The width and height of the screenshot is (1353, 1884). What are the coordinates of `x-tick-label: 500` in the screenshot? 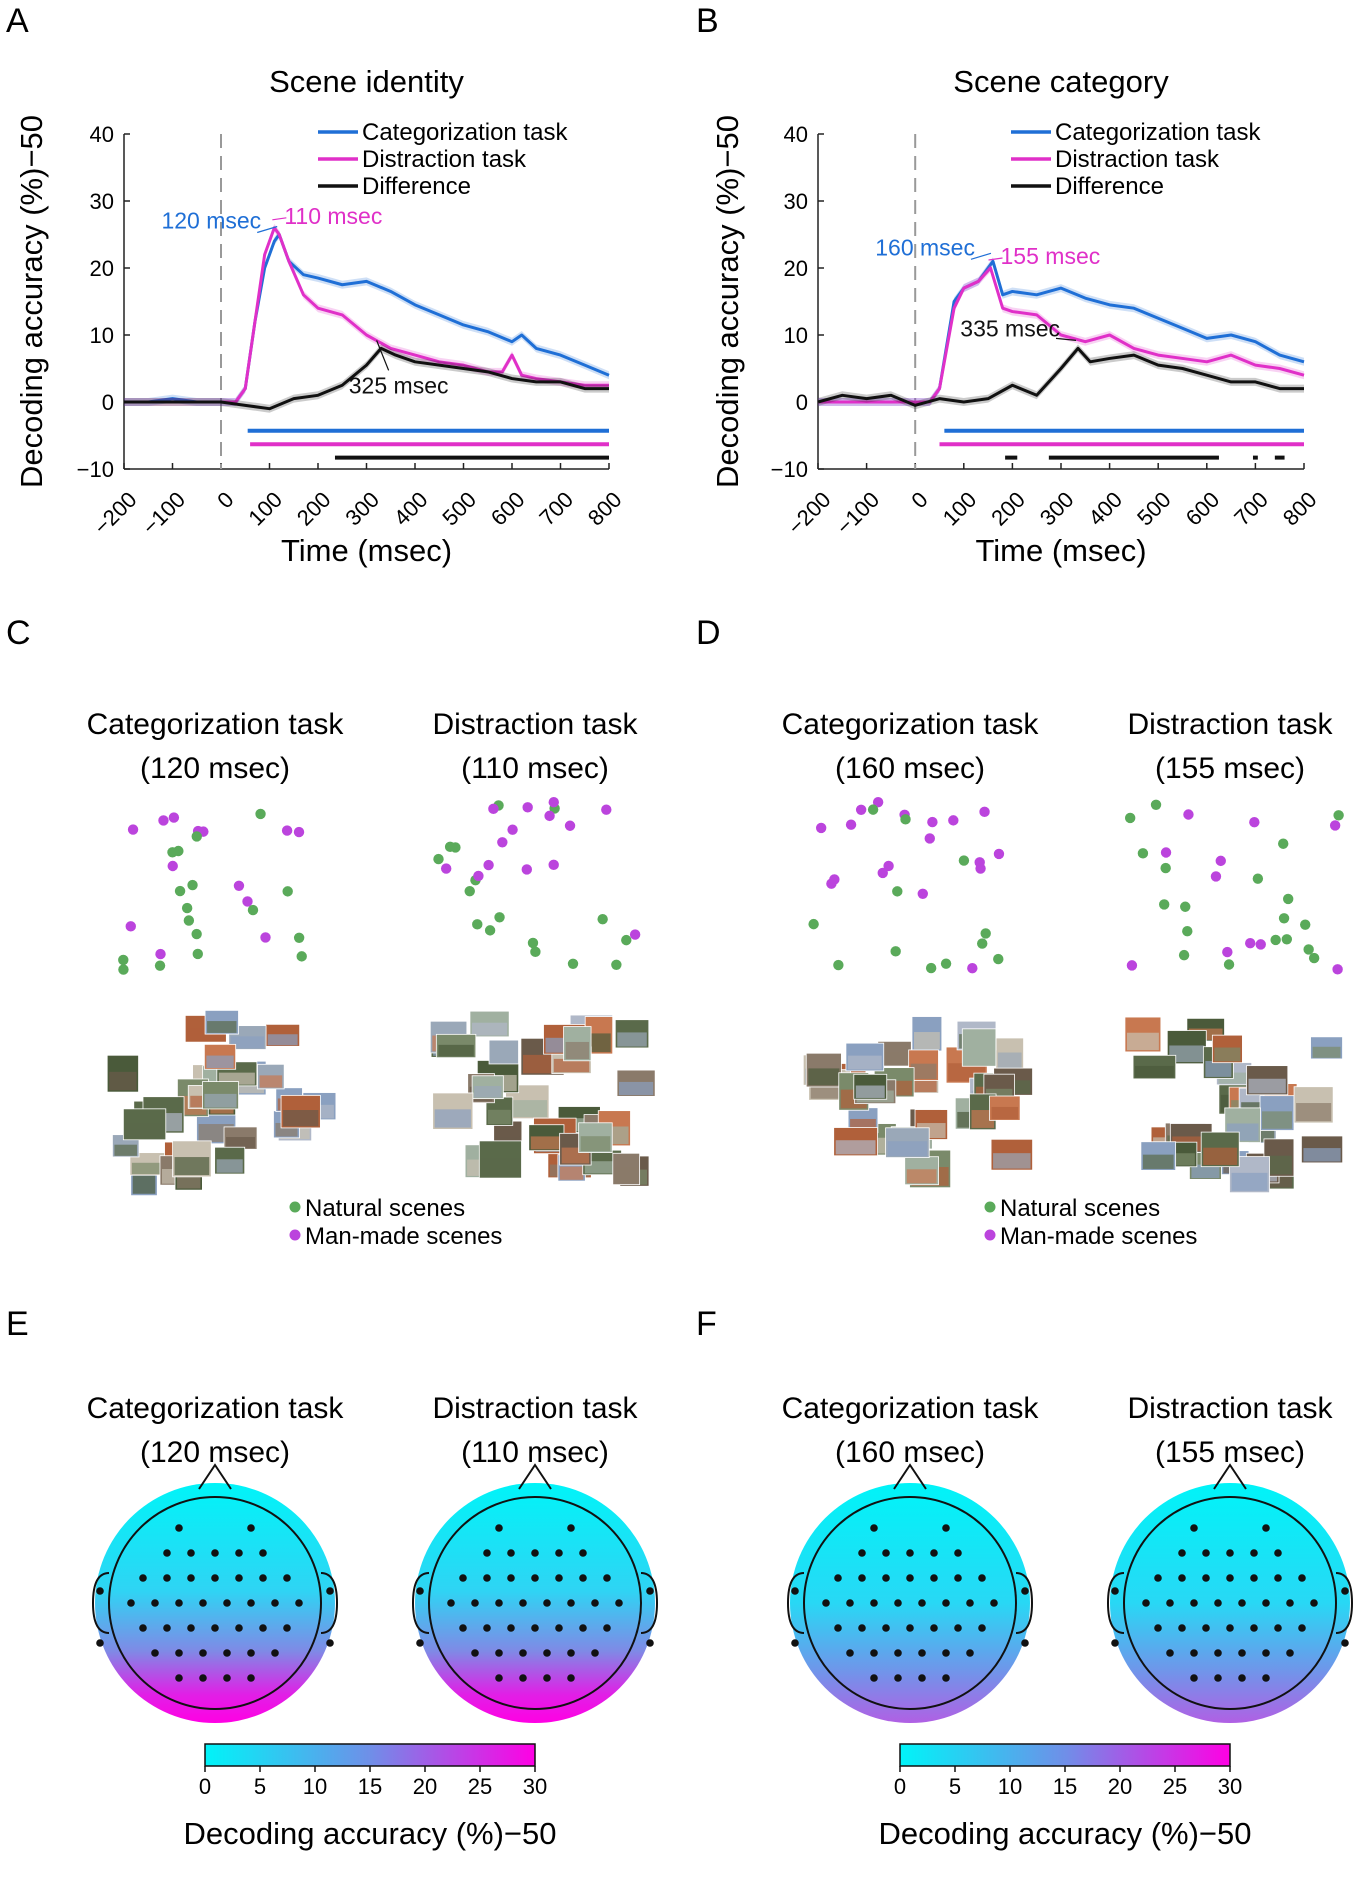 It's located at (1154, 509).